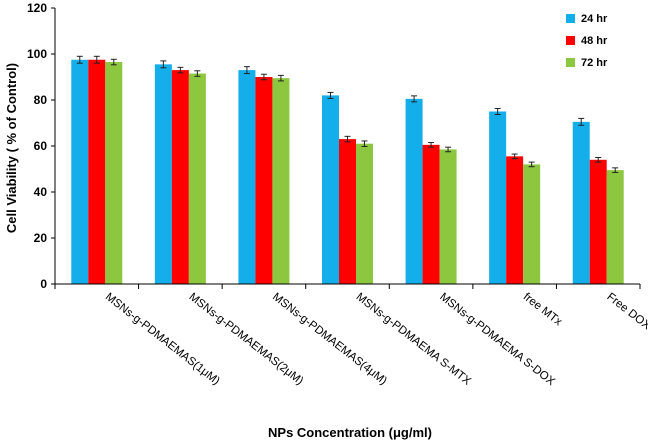 The width and height of the screenshot is (648, 442). I want to click on y-tick-labels: 0 20 40 60 80 100 120, so click(37, 146).